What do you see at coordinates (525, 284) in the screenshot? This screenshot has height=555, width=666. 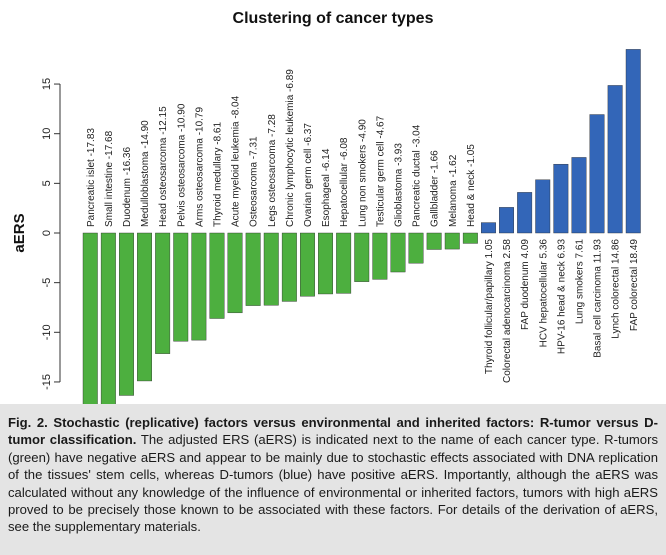 I see `bar-label: FAP duodenum 4.09` at bounding box center [525, 284].